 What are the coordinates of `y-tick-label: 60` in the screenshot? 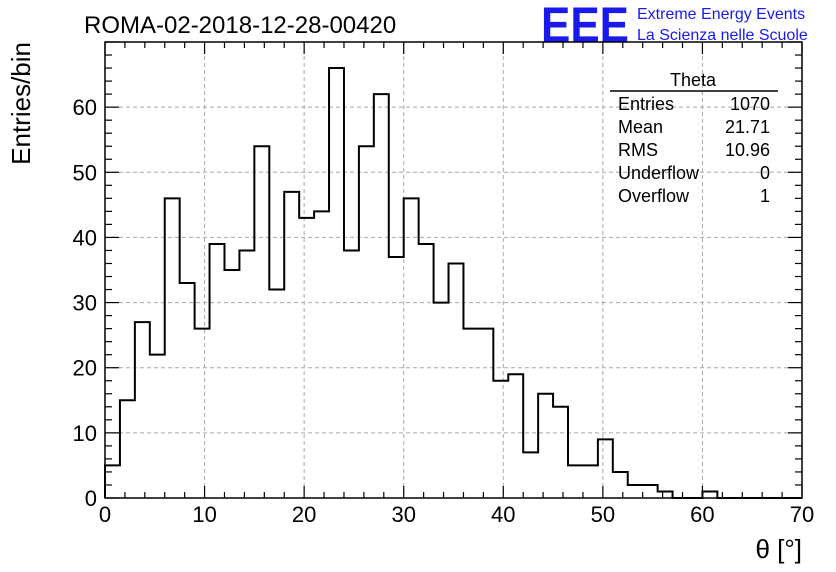 It's located at (85, 107).